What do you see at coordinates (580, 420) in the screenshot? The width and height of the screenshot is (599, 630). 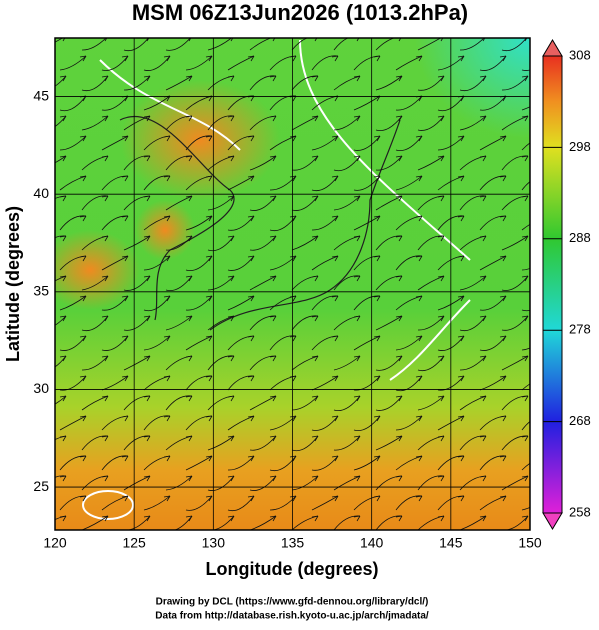 I see `colorbar-tick-label: 268` at bounding box center [580, 420].